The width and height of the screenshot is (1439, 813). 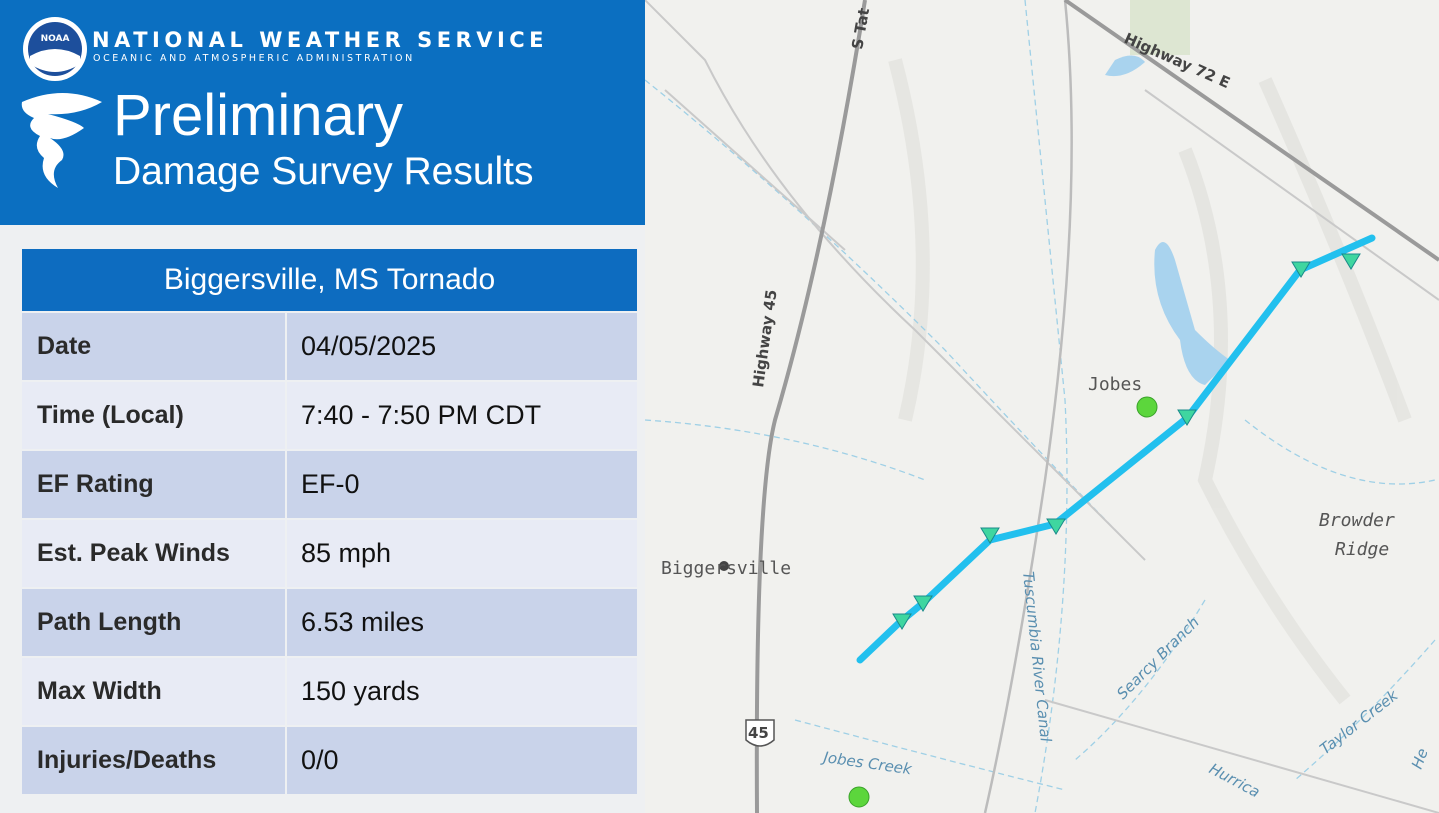 I want to click on water-label: He, so click(x=1420, y=758).